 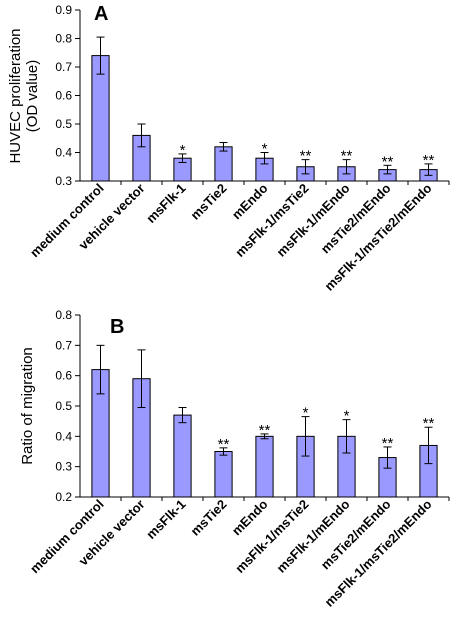 What do you see at coordinates (63, 497) in the screenshot?
I see `y-tick-label: 0.2` at bounding box center [63, 497].